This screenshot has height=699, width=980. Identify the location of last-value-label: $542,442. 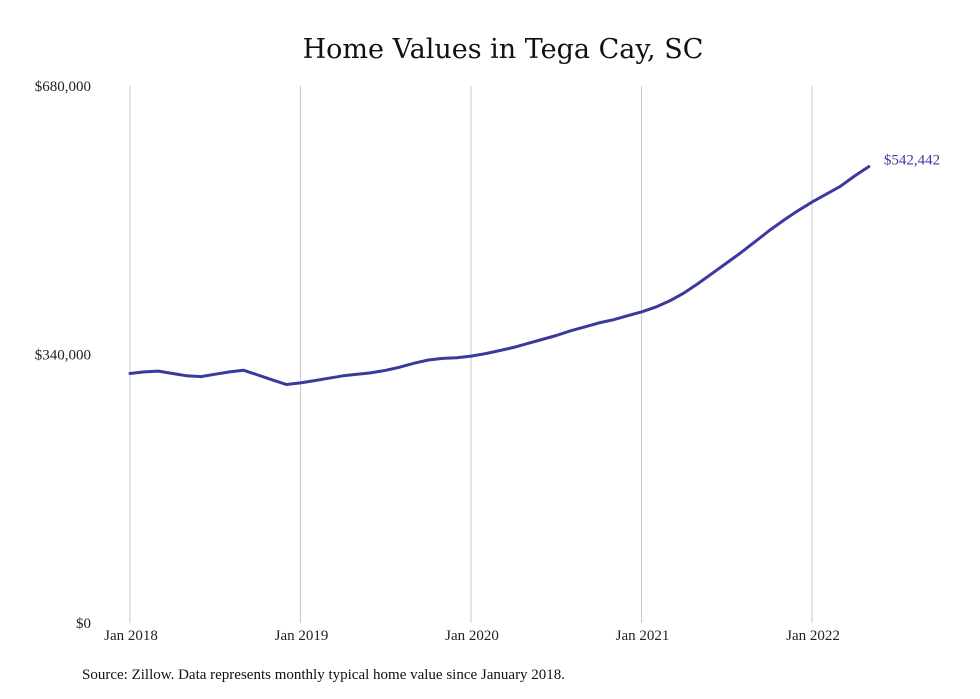
(912, 161).